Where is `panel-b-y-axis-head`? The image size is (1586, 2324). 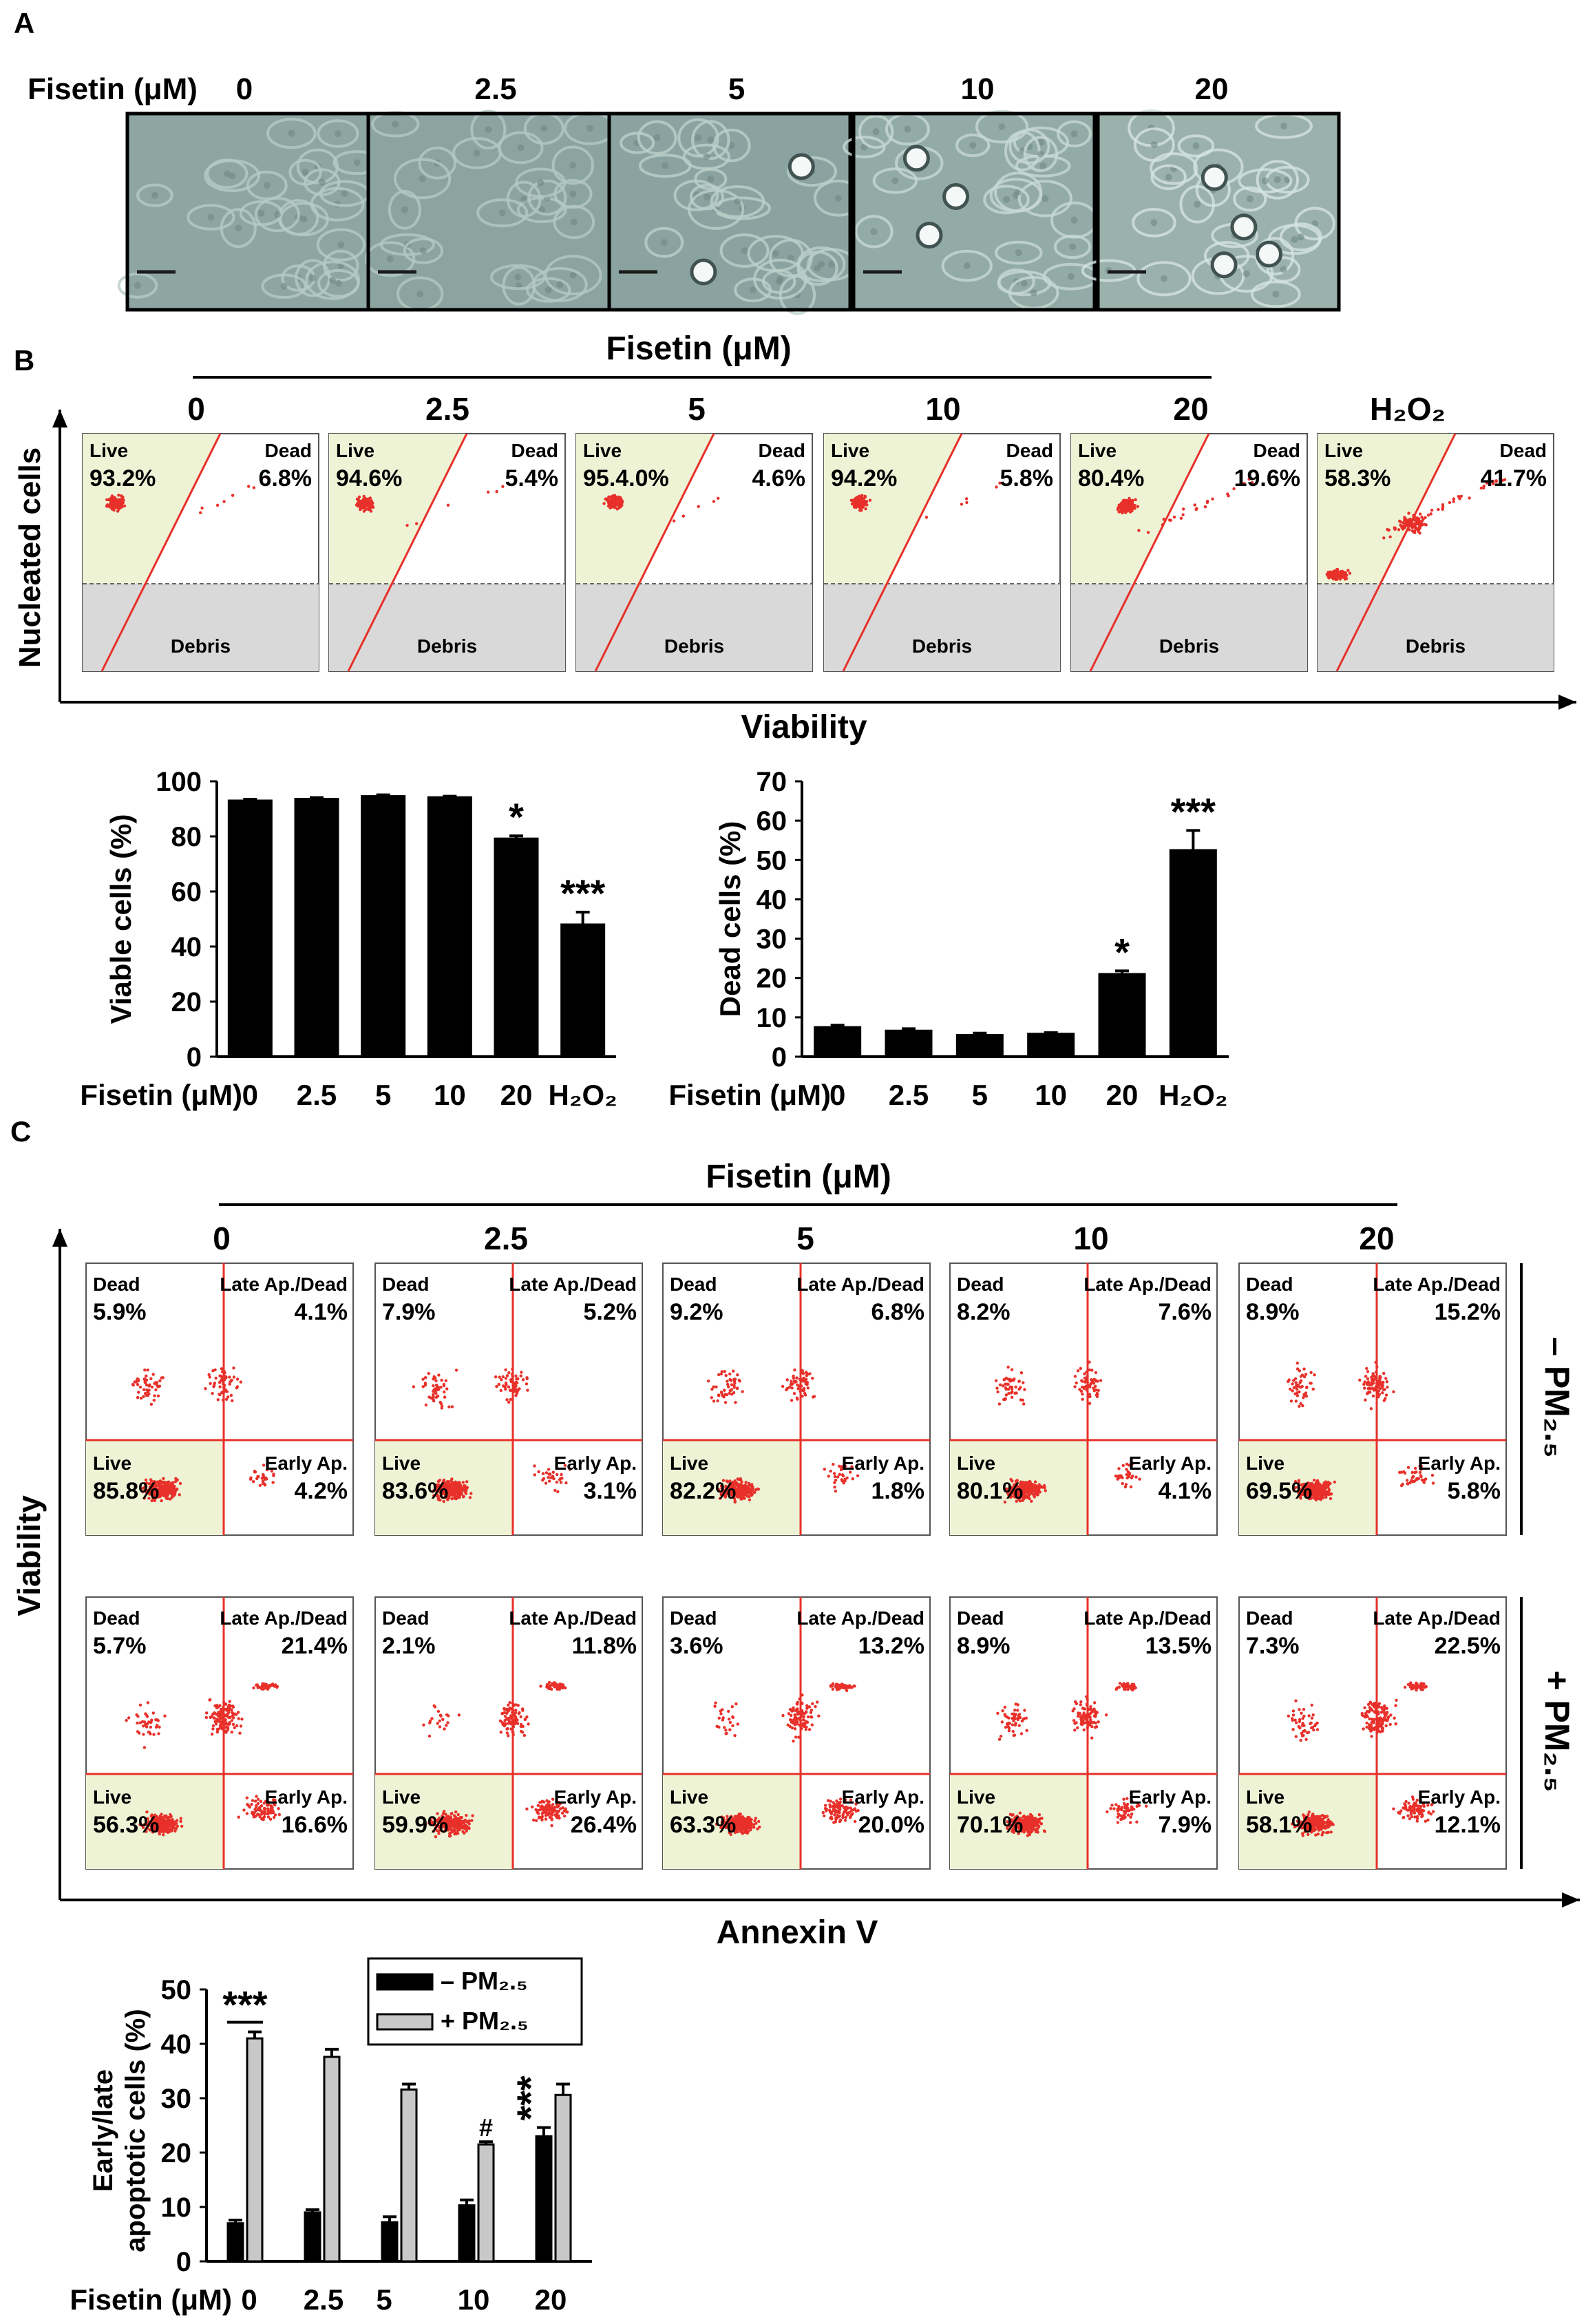
panel-b-y-axis-head is located at coordinates (60, 419).